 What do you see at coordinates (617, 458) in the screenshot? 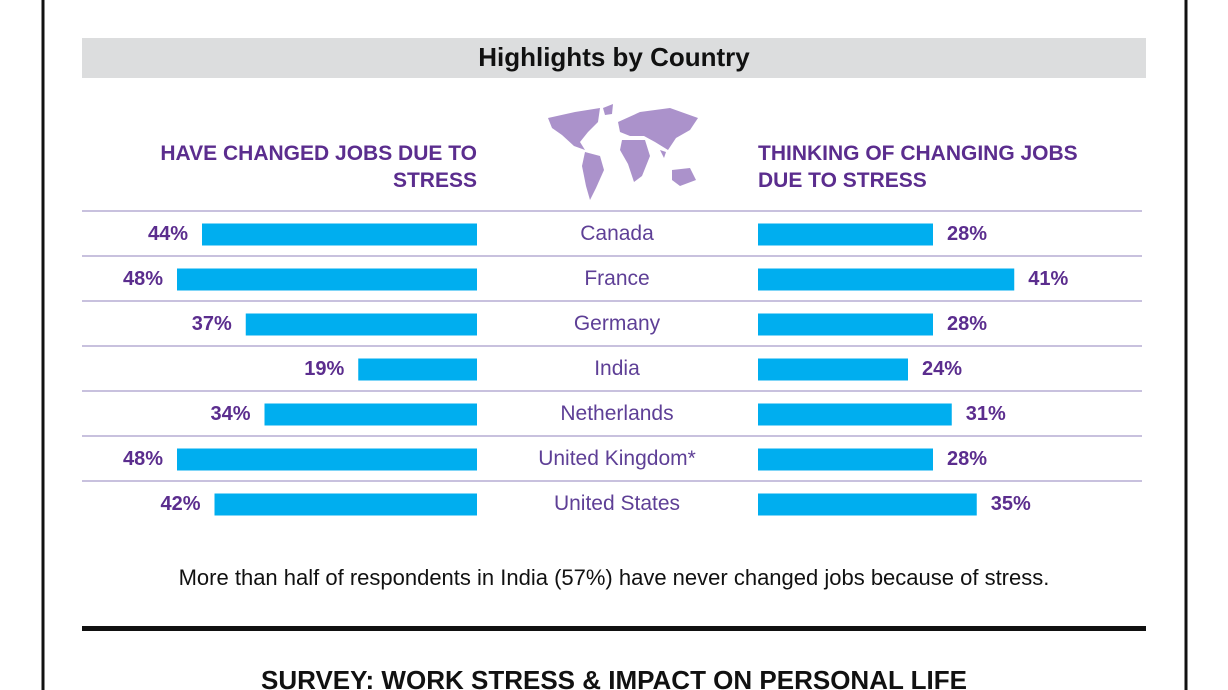
I see `category-label: United Kingdom*` at bounding box center [617, 458].